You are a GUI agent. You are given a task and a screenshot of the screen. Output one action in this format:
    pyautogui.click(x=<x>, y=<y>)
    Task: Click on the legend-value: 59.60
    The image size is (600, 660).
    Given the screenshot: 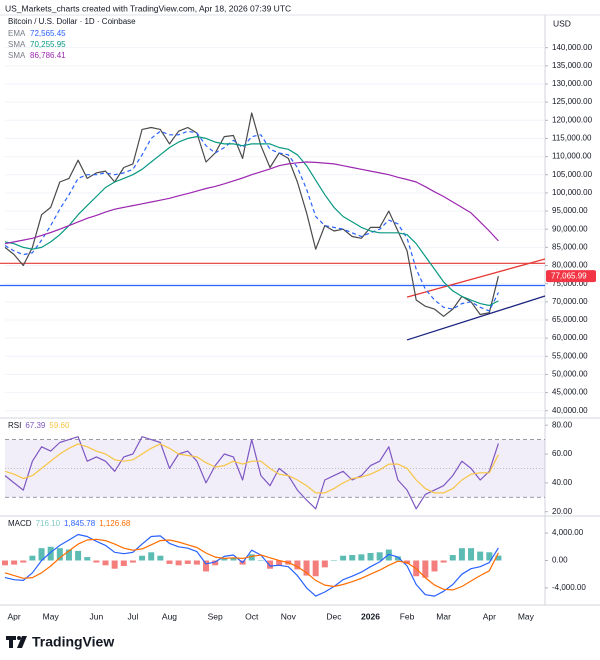 What is the action you would take?
    pyautogui.click(x=59, y=425)
    